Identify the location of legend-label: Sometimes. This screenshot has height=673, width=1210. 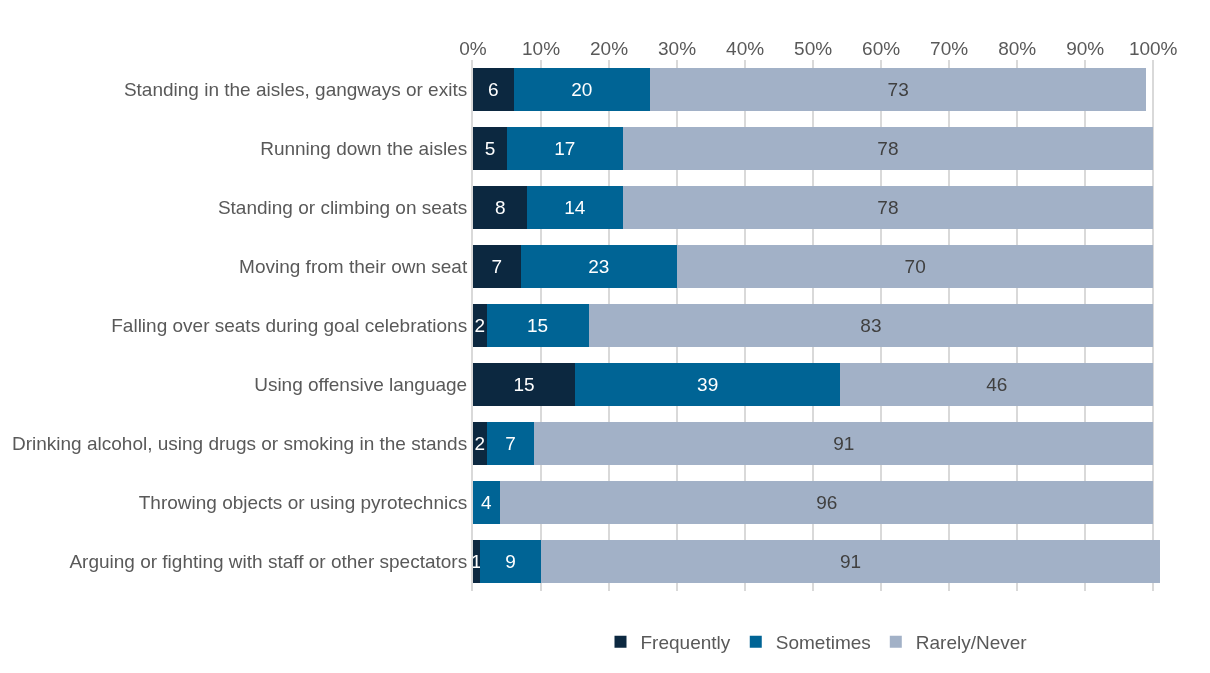
(823, 643).